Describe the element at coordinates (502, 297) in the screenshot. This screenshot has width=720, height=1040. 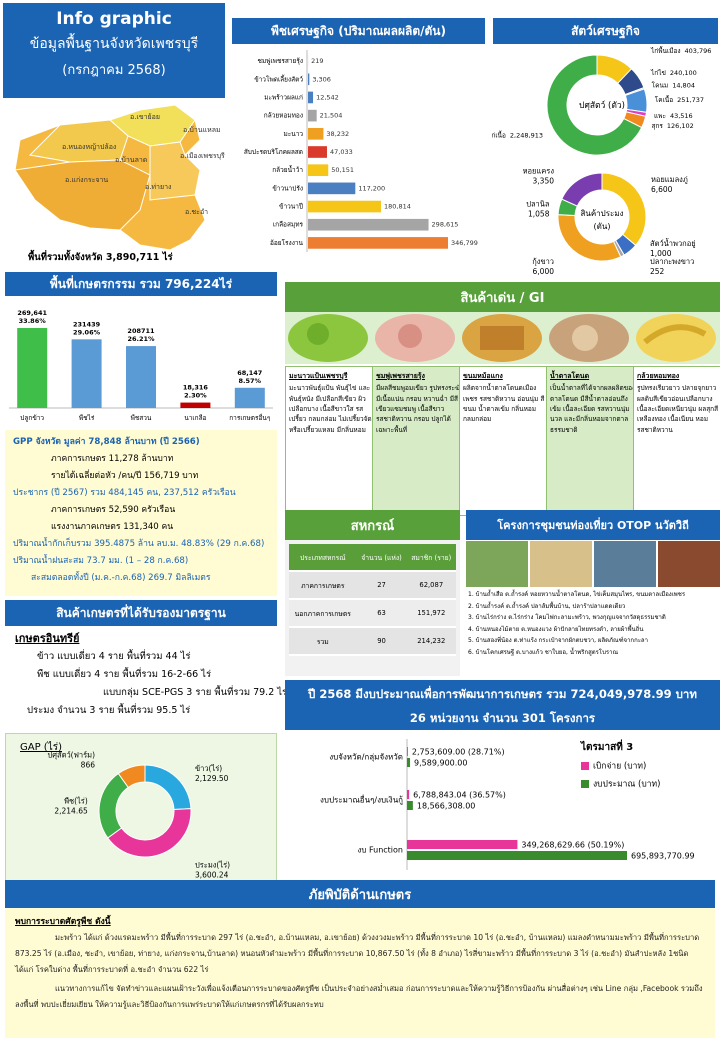
I see `section-header: สินค้าเด่น / GI` at that location.